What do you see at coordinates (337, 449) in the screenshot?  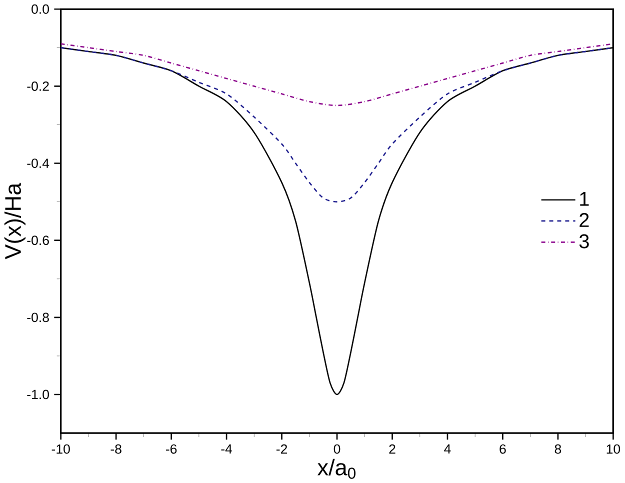 I see `x-tick-label: 0` at bounding box center [337, 449].